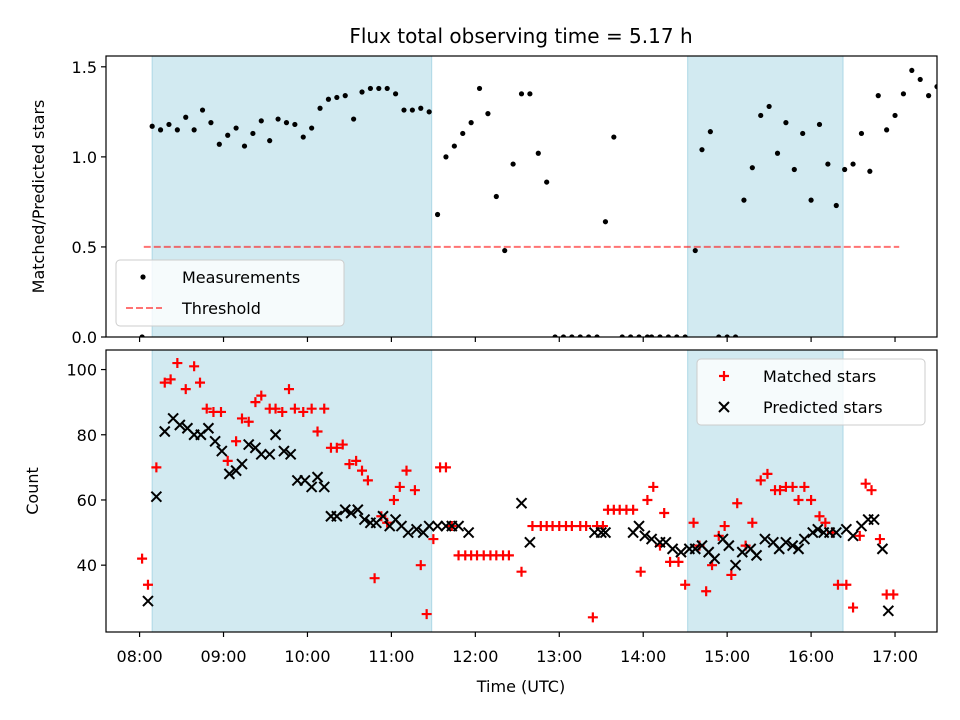 The height and width of the screenshot is (720, 960). I want to click on legend-label: Matched stars, so click(819, 376).